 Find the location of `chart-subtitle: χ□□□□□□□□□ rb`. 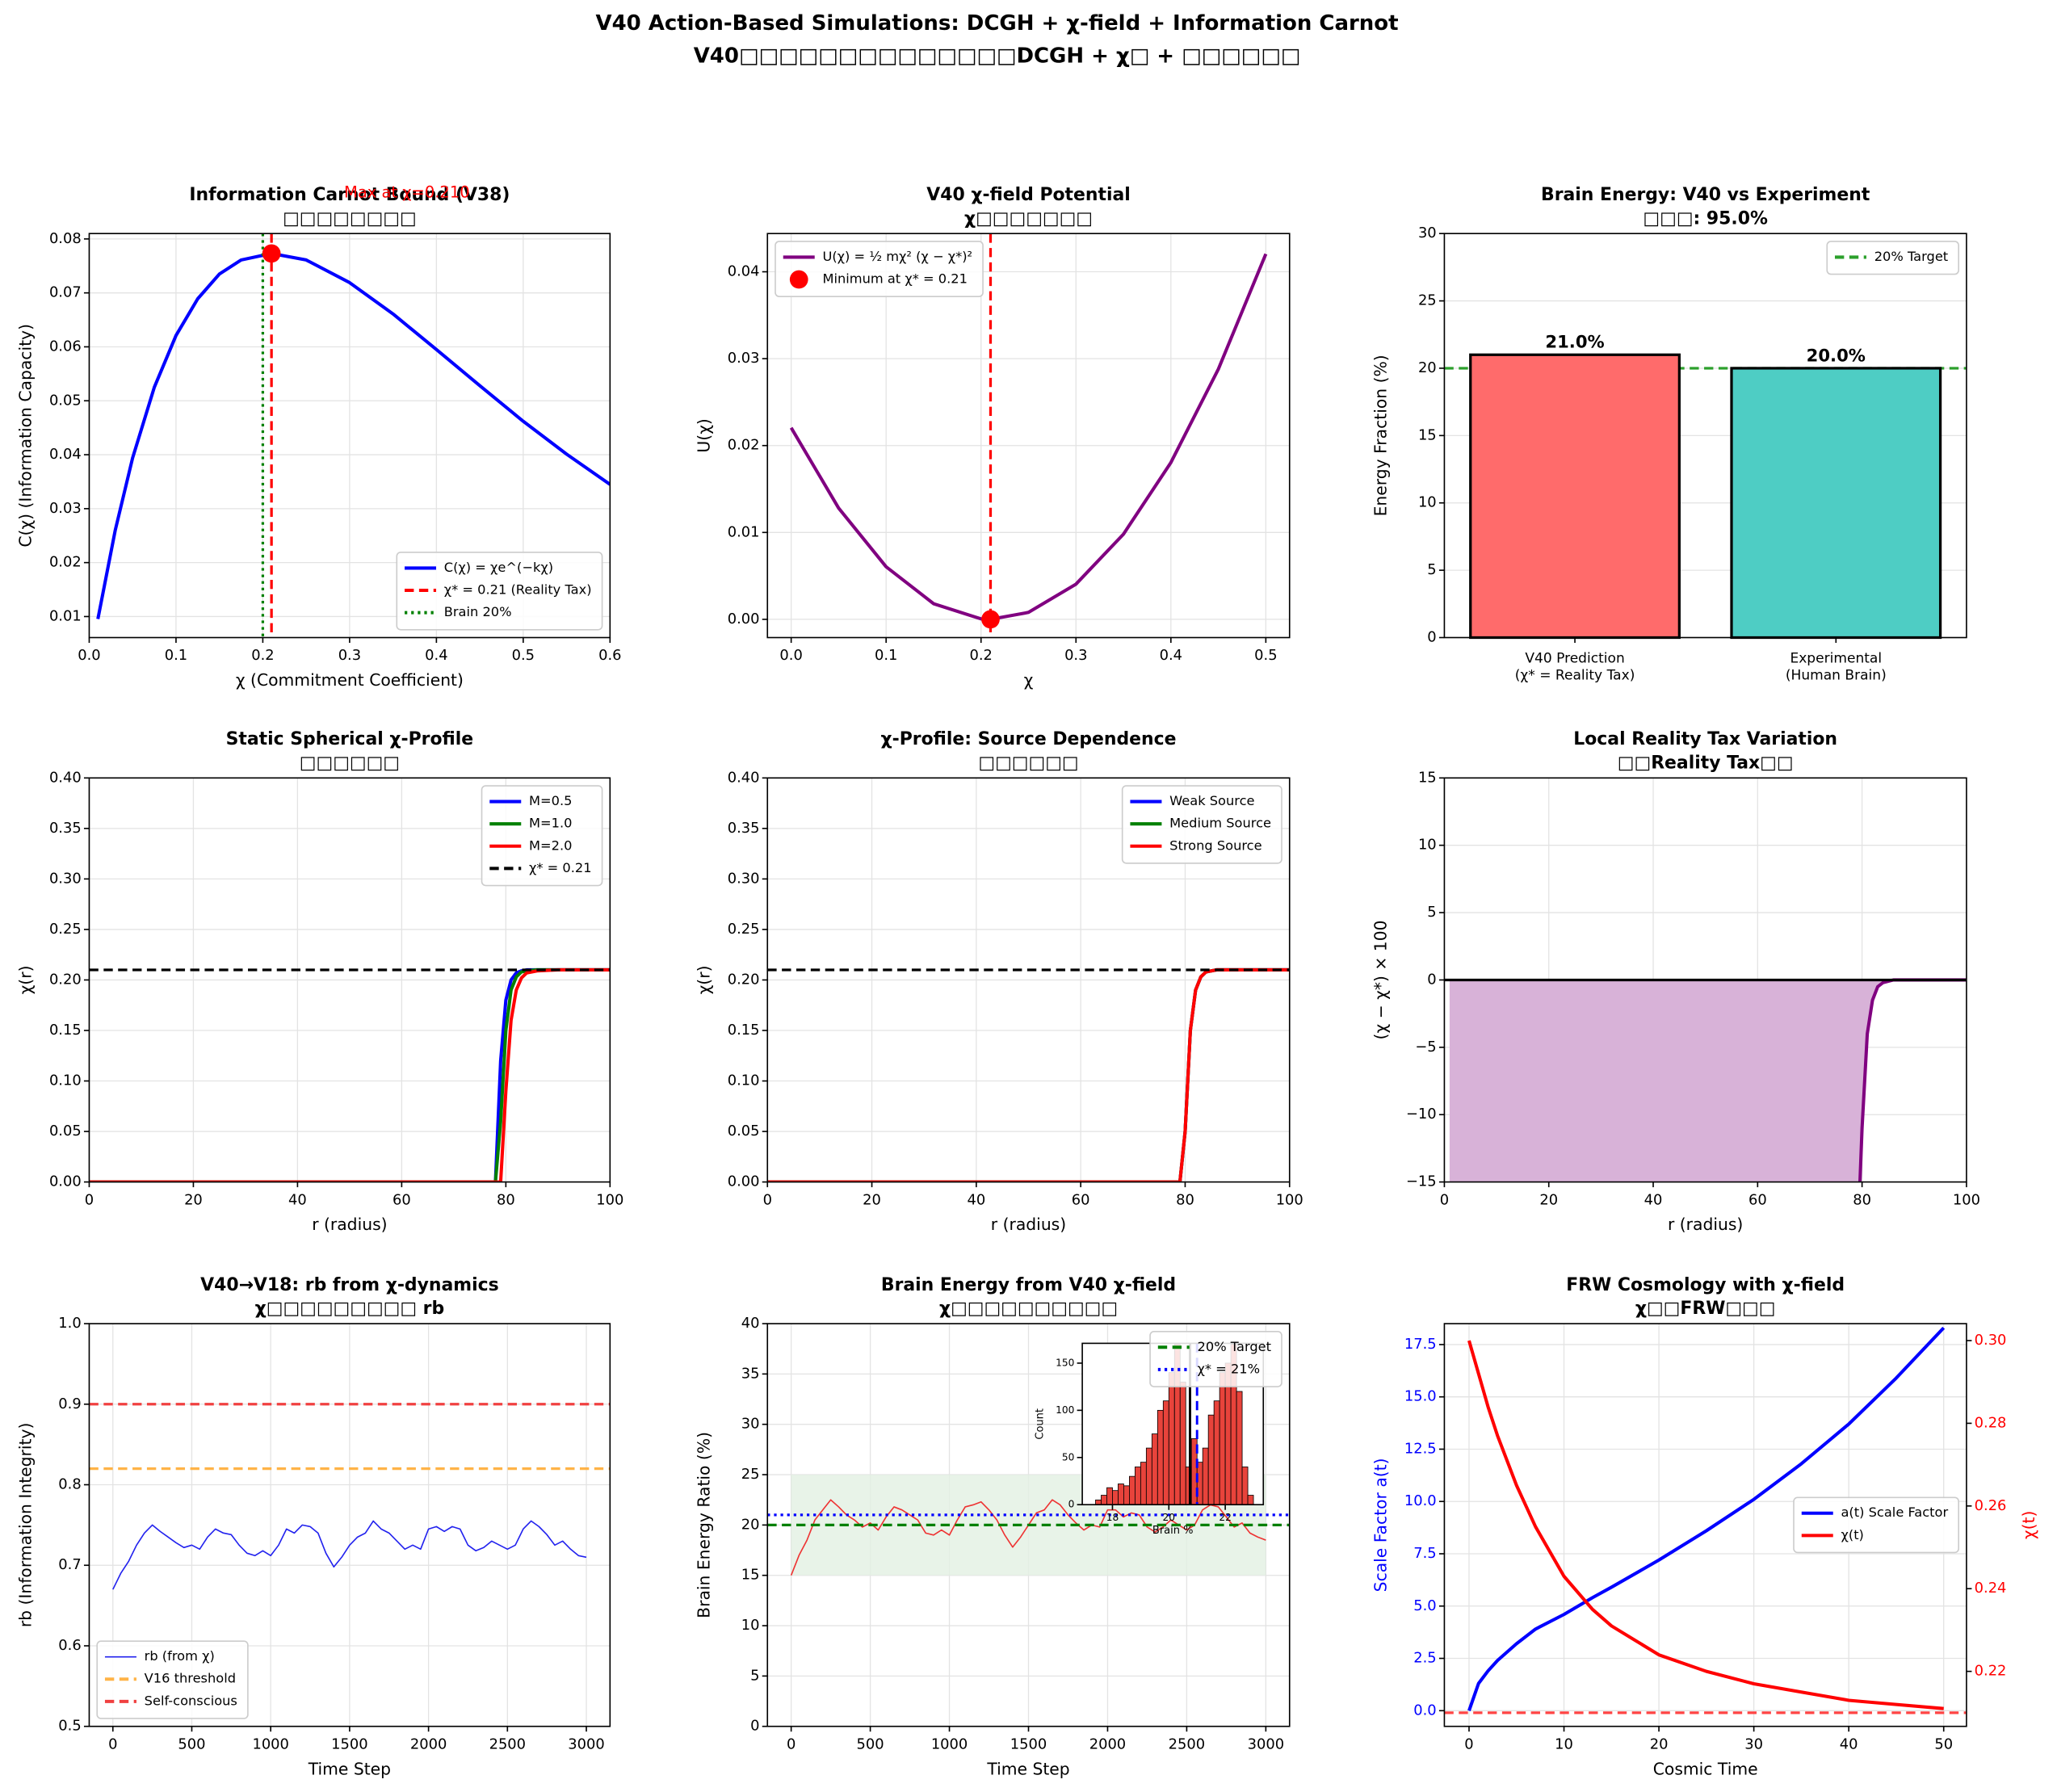

chart-subtitle: χ□□□□□□□□□ rb is located at coordinates (350, 1309).